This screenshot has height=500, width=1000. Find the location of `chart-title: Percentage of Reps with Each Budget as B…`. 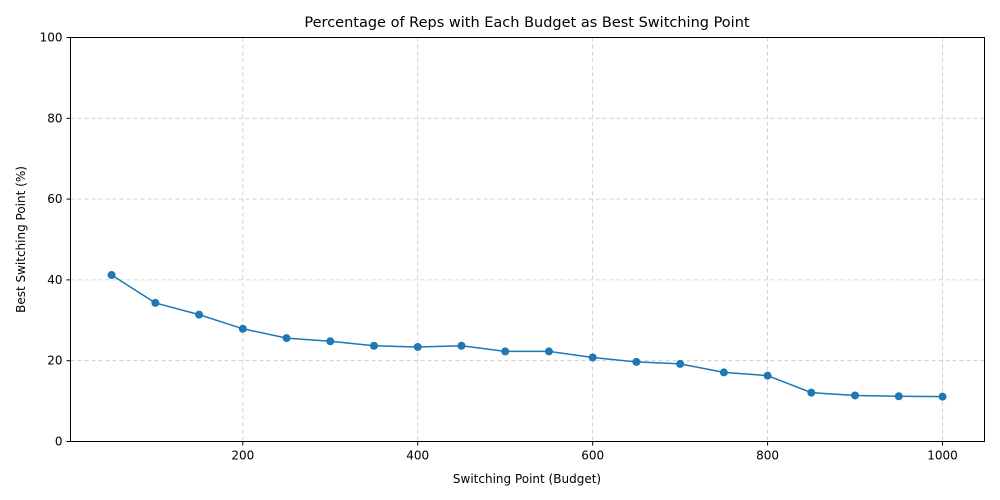

chart-title: Percentage of Reps with Each Budget as B… is located at coordinates (526, 23).